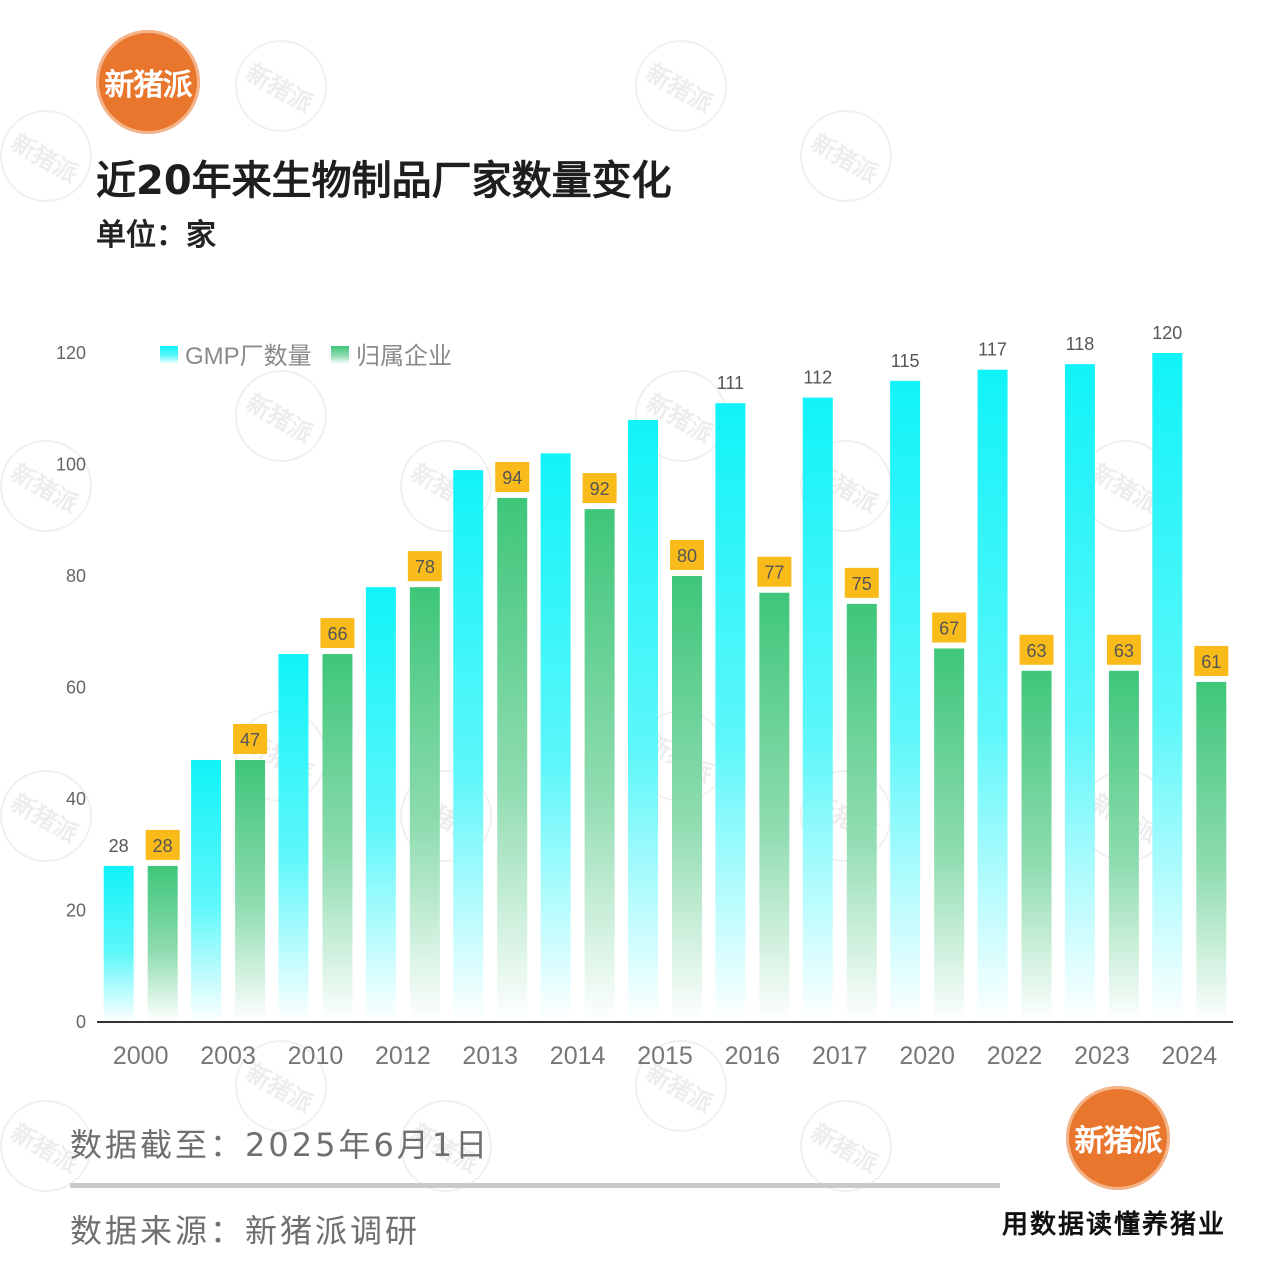 Image resolution: width=1280 pixels, height=1280 pixels. I want to click on data-label-parent: 78, so click(425, 567).